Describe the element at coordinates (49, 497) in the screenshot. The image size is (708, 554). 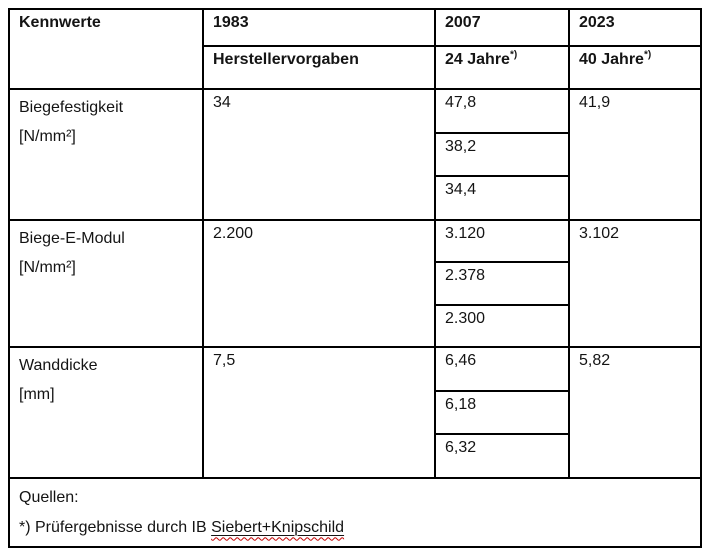
I see `footer-quellen-label: Quellen:` at that location.